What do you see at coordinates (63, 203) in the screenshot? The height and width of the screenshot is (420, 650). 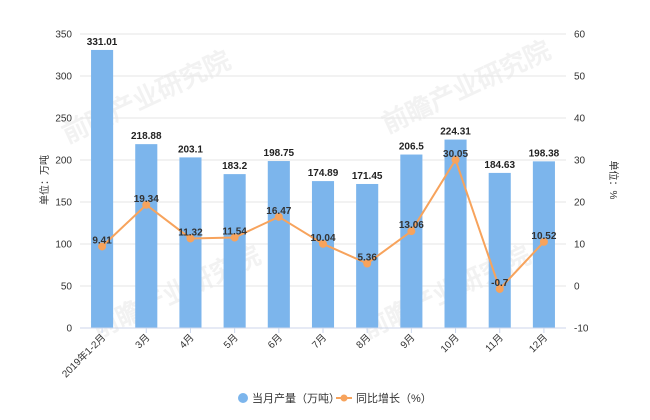 I see `left-tick-label: 150` at bounding box center [63, 203].